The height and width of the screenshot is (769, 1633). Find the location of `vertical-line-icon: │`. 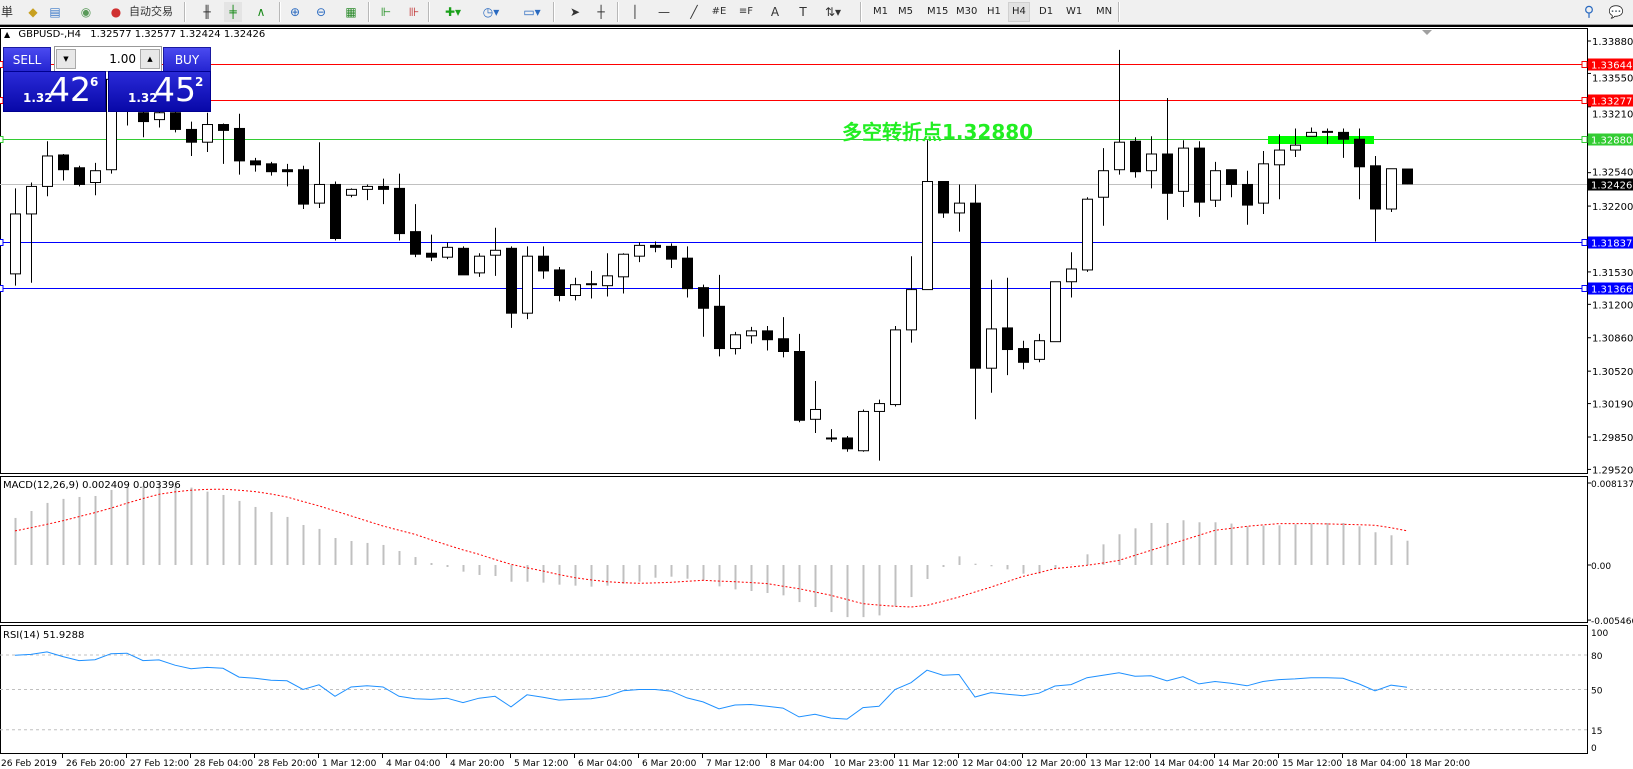

vertical-line-icon: │ is located at coordinates (635, 12).